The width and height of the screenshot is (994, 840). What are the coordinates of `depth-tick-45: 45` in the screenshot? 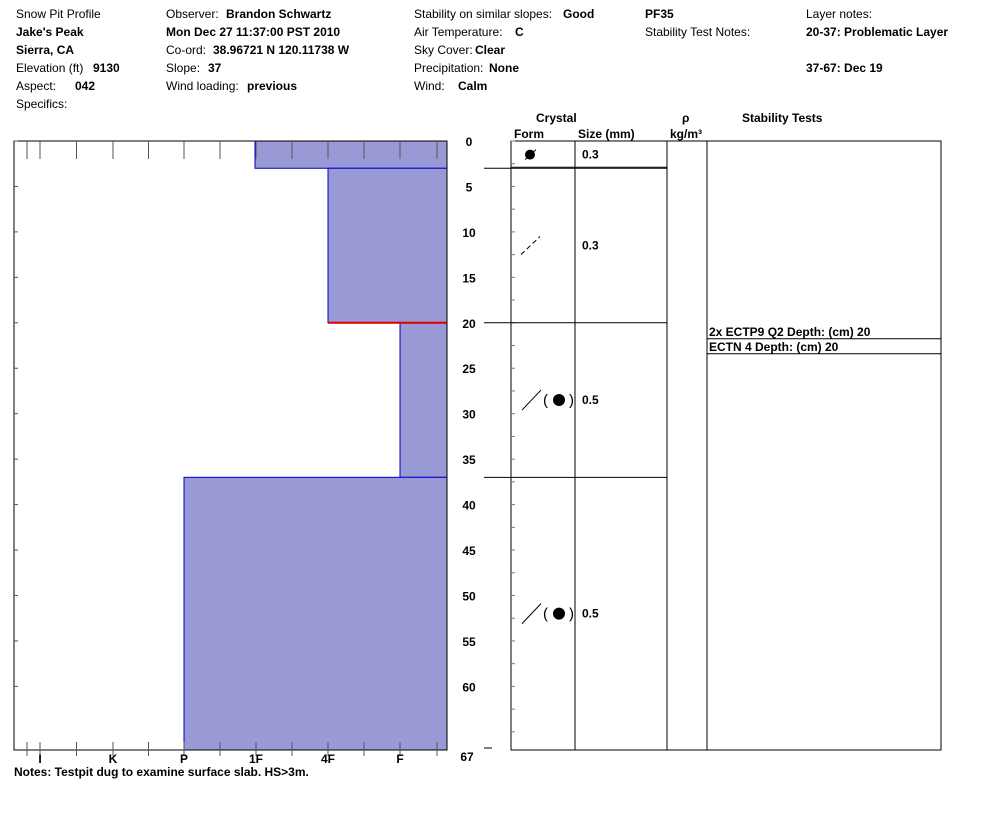 It's located at (469, 551).